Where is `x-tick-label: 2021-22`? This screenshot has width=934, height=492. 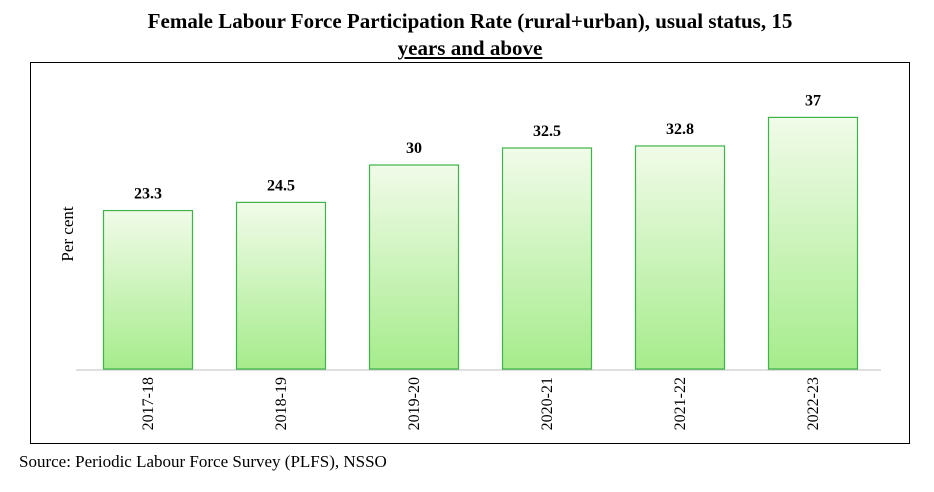
x-tick-label: 2021-22 is located at coordinates (680, 403).